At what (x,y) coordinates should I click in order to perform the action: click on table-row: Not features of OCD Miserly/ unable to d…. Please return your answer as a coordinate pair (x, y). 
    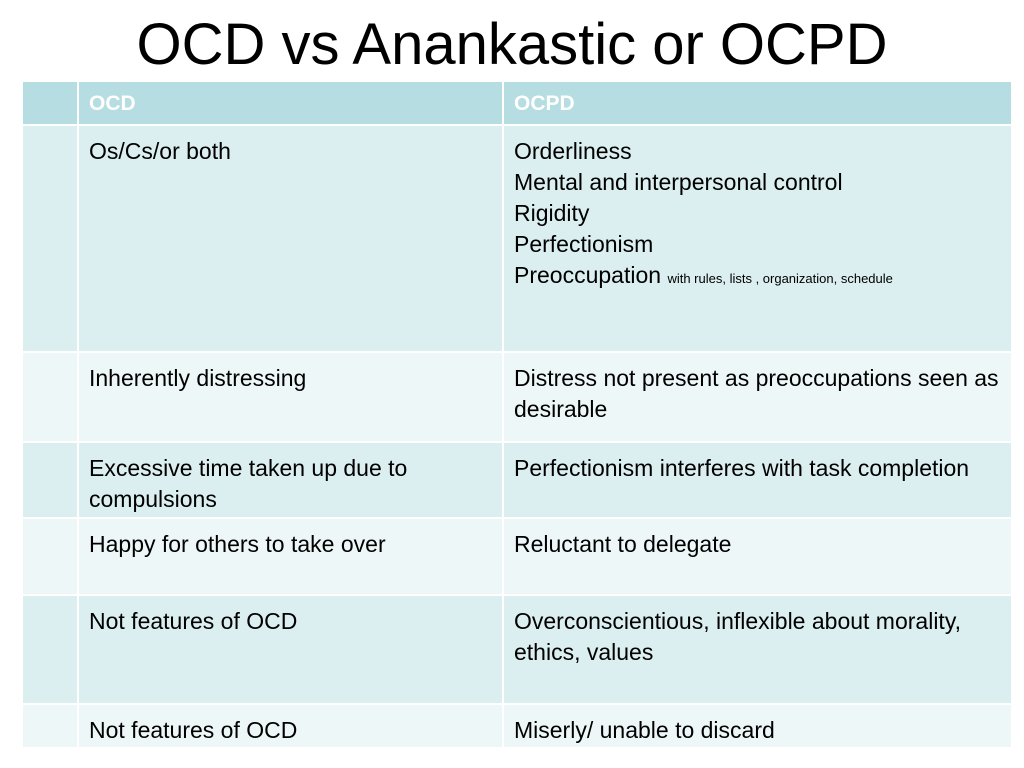
    Looking at the image, I should click on (517, 726).